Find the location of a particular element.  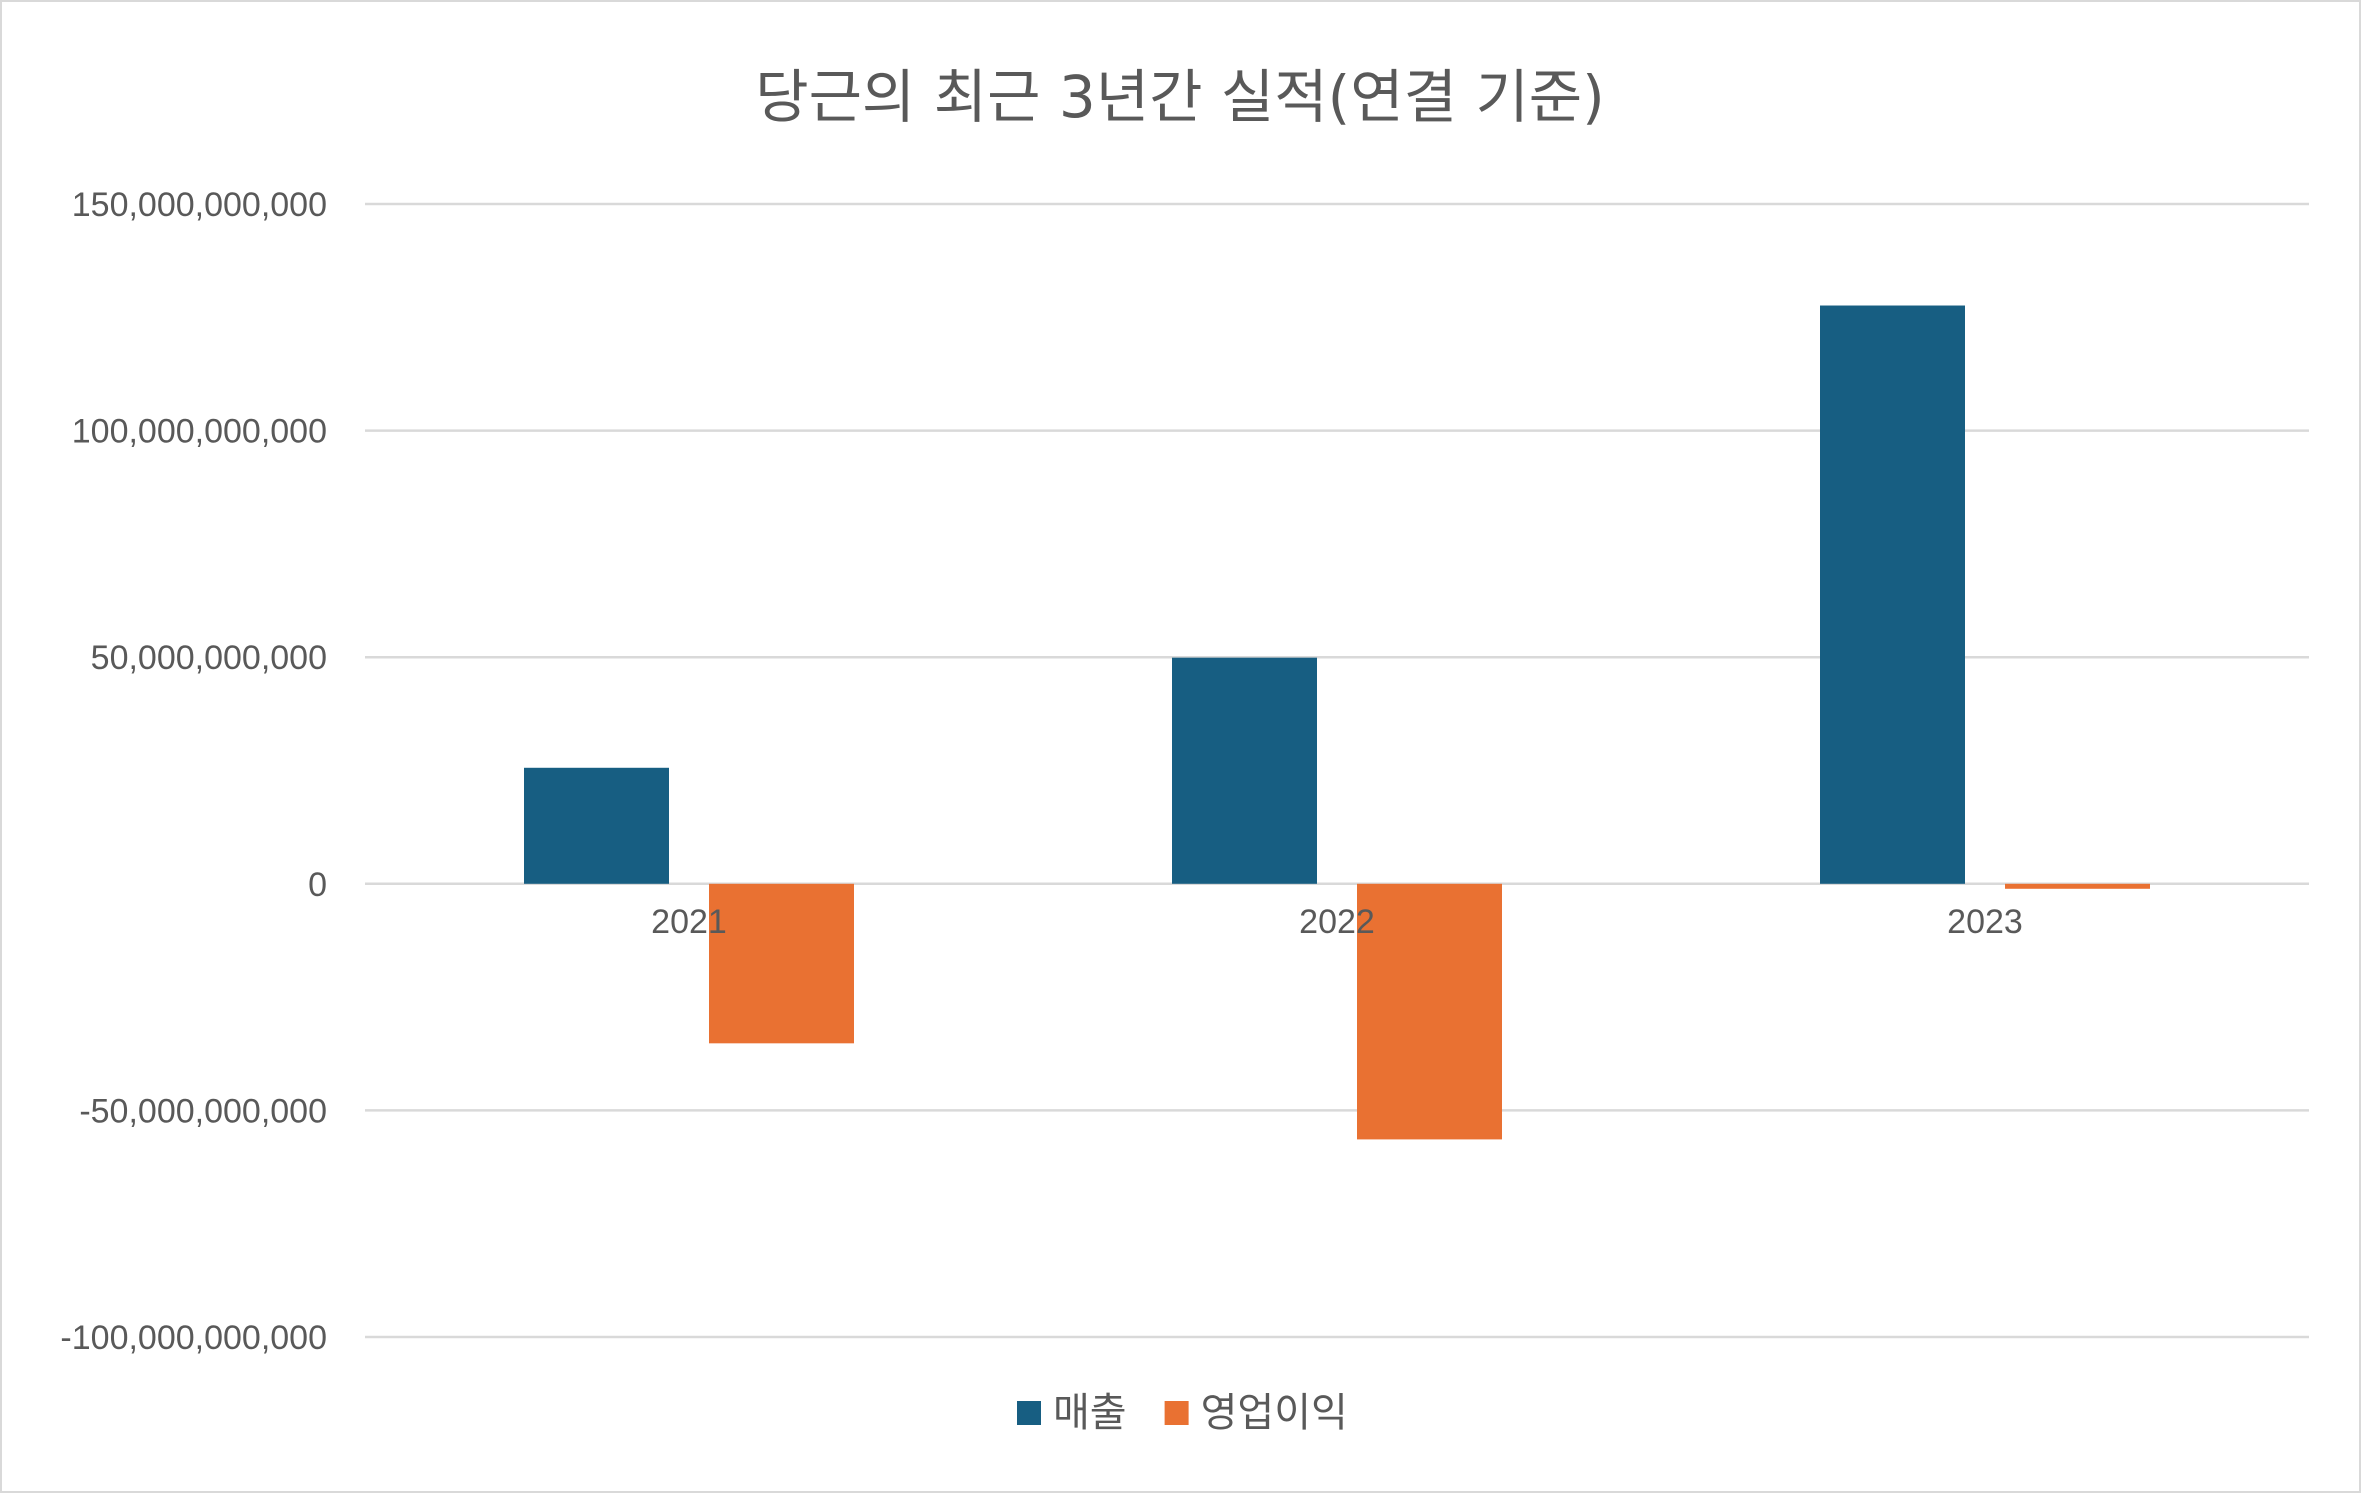

bar-영업이익-2023 is located at coordinates (2077, 886).